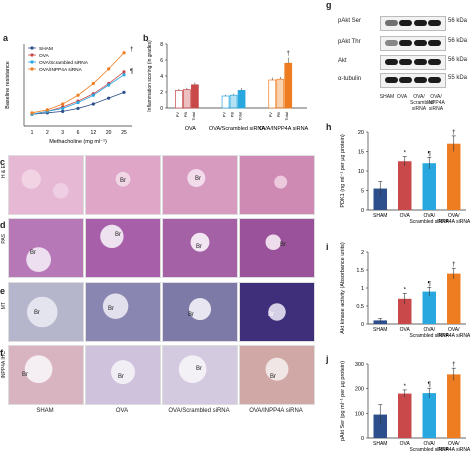  What do you see at coordinates (64, 63) in the screenshot?
I see `legend-label: OVA/Scrambled siRNA` at bounding box center [64, 63].